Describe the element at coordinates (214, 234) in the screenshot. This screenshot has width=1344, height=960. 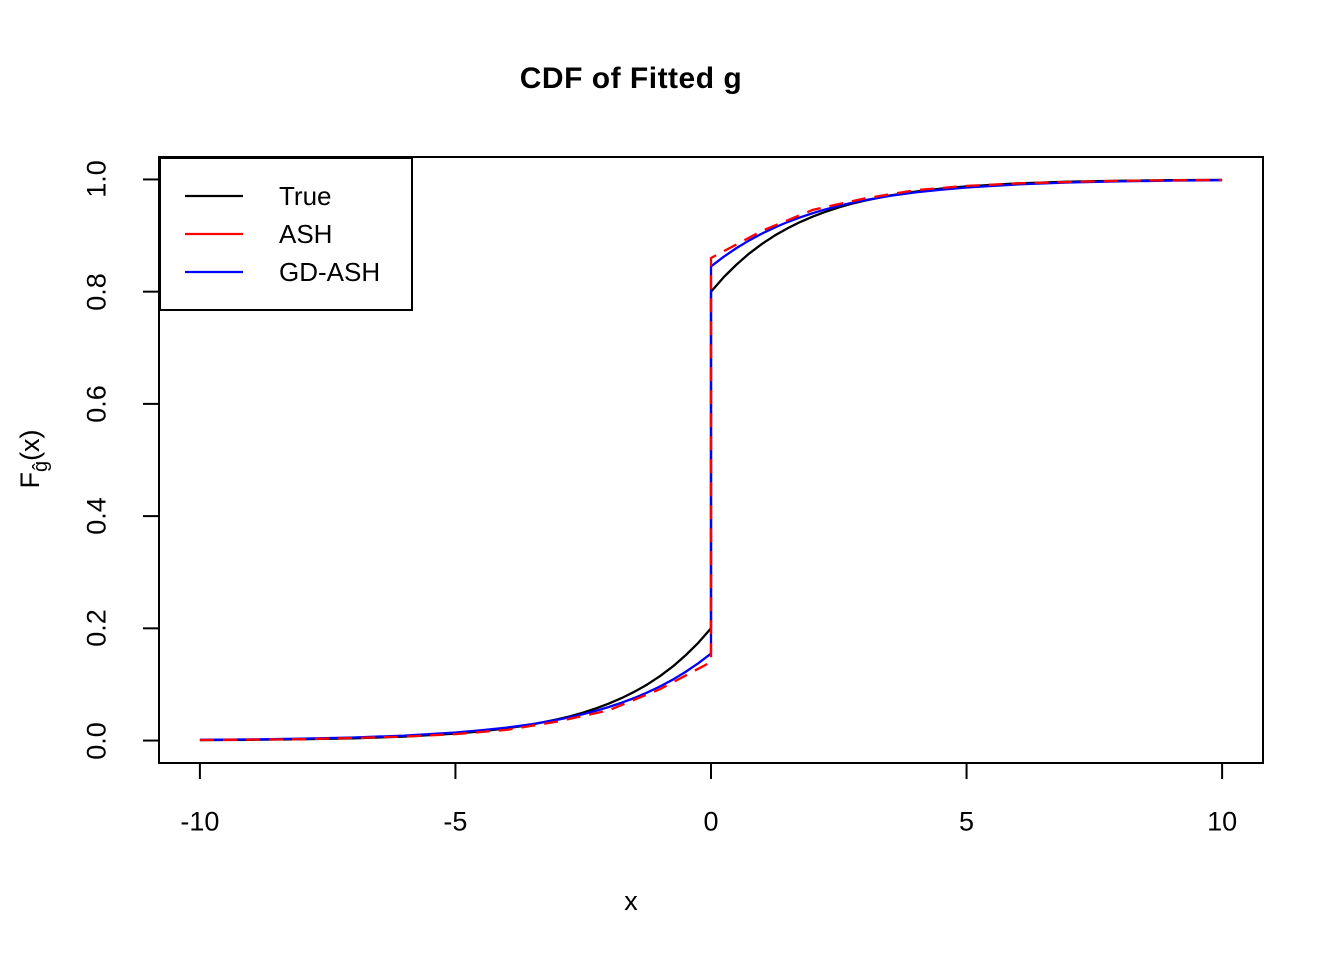
I see `legend-line-sample-ash` at that location.